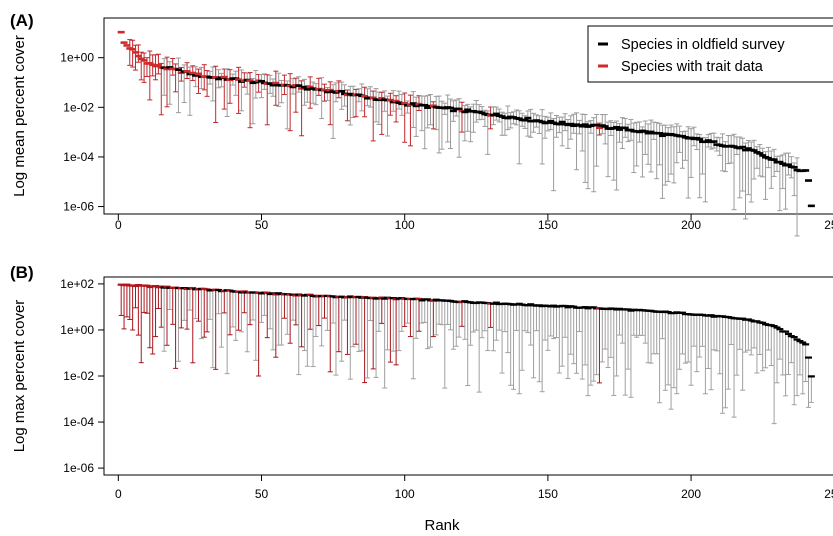 This screenshot has height=536, width=833. Describe the element at coordinates (118, 494) in the screenshot. I see `x-tick-label-b: 0` at that location.